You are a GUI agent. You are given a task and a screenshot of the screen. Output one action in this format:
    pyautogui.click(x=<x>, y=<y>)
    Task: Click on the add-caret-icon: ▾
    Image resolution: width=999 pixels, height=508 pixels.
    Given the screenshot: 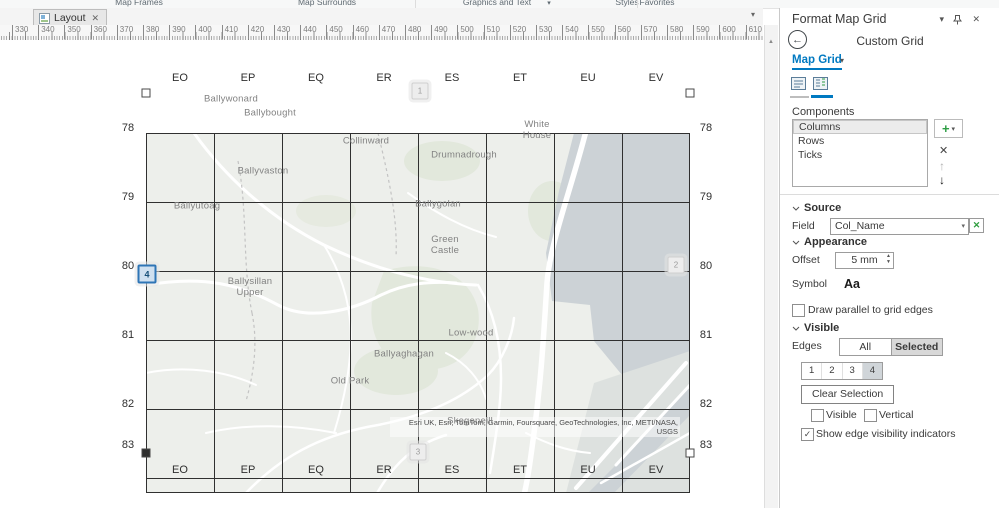 What is the action you would take?
    pyautogui.click(x=953, y=129)
    